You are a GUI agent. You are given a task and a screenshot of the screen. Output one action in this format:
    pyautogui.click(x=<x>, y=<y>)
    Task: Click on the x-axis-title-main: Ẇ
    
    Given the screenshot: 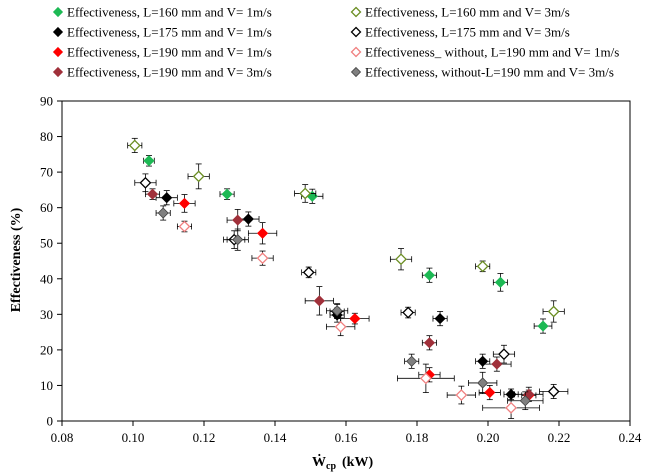 What is the action you would take?
    pyautogui.click(x=319, y=461)
    